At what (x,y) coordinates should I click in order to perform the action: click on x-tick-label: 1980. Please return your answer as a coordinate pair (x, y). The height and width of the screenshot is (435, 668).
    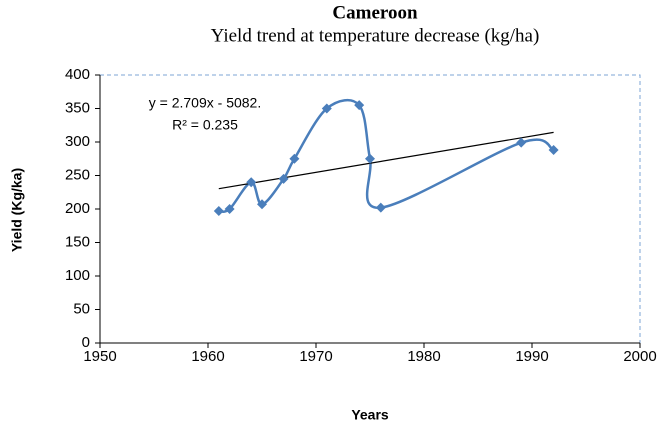
    Looking at the image, I should click on (423, 356).